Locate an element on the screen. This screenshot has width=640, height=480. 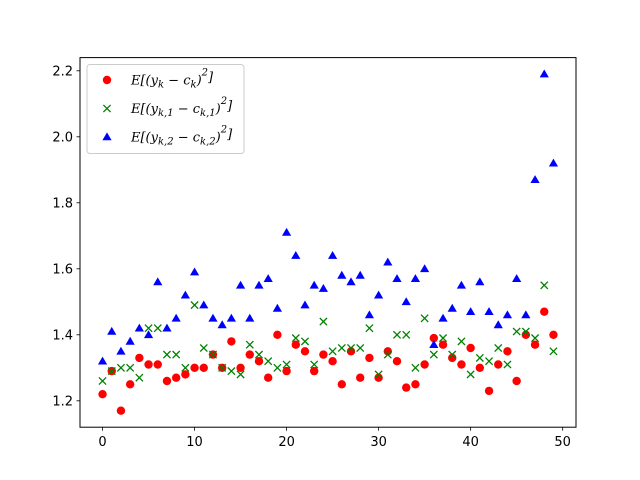
x-tick-label: 40 is located at coordinates (470, 442).